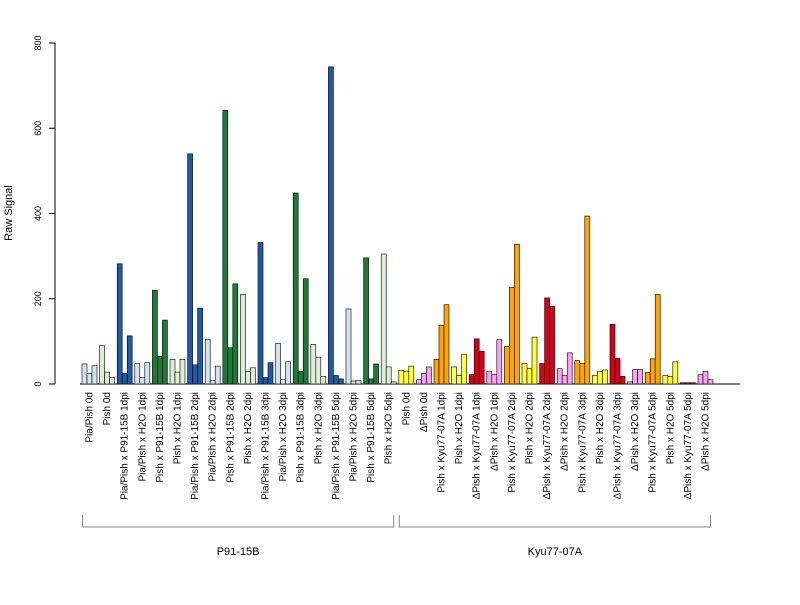 Image resolution: width=800 pixels, height=605 pixels. I want to click on x-tick-label: Pish x P91-15B 1dpi, so click(160, 437).